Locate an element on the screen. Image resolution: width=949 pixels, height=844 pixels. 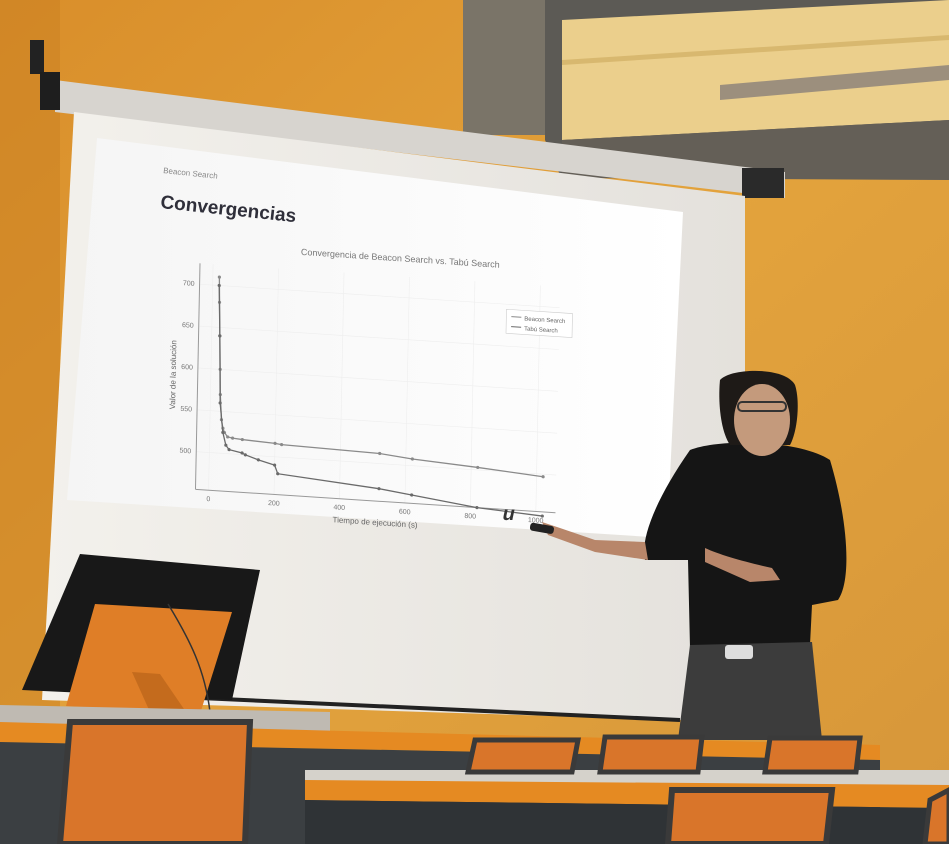
chart-ticks: 0 200 400 600 800 1000 500 550 600 650 700 is located at coordinates (361, 402).